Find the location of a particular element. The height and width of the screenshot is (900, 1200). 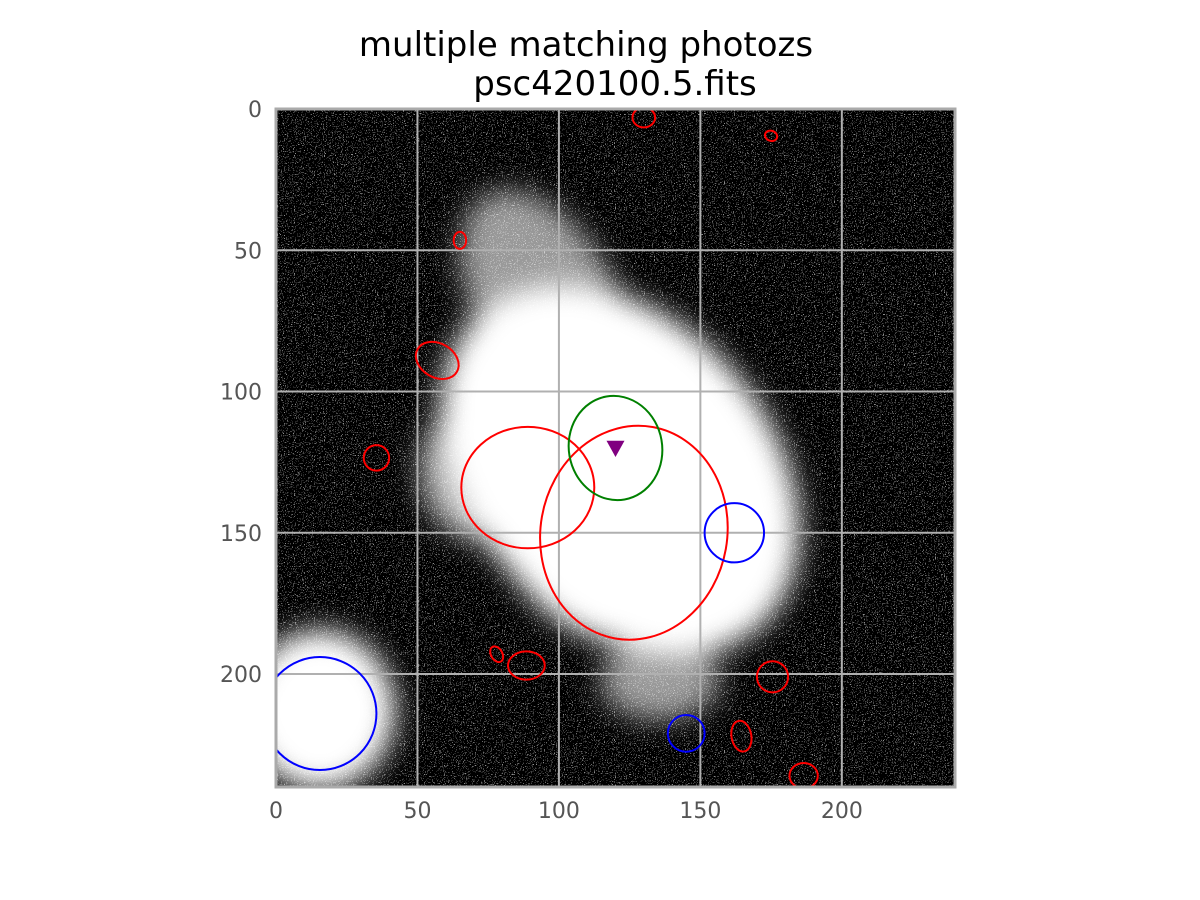

y-tick-label-0: 0 is located at coordinates (255, 110).